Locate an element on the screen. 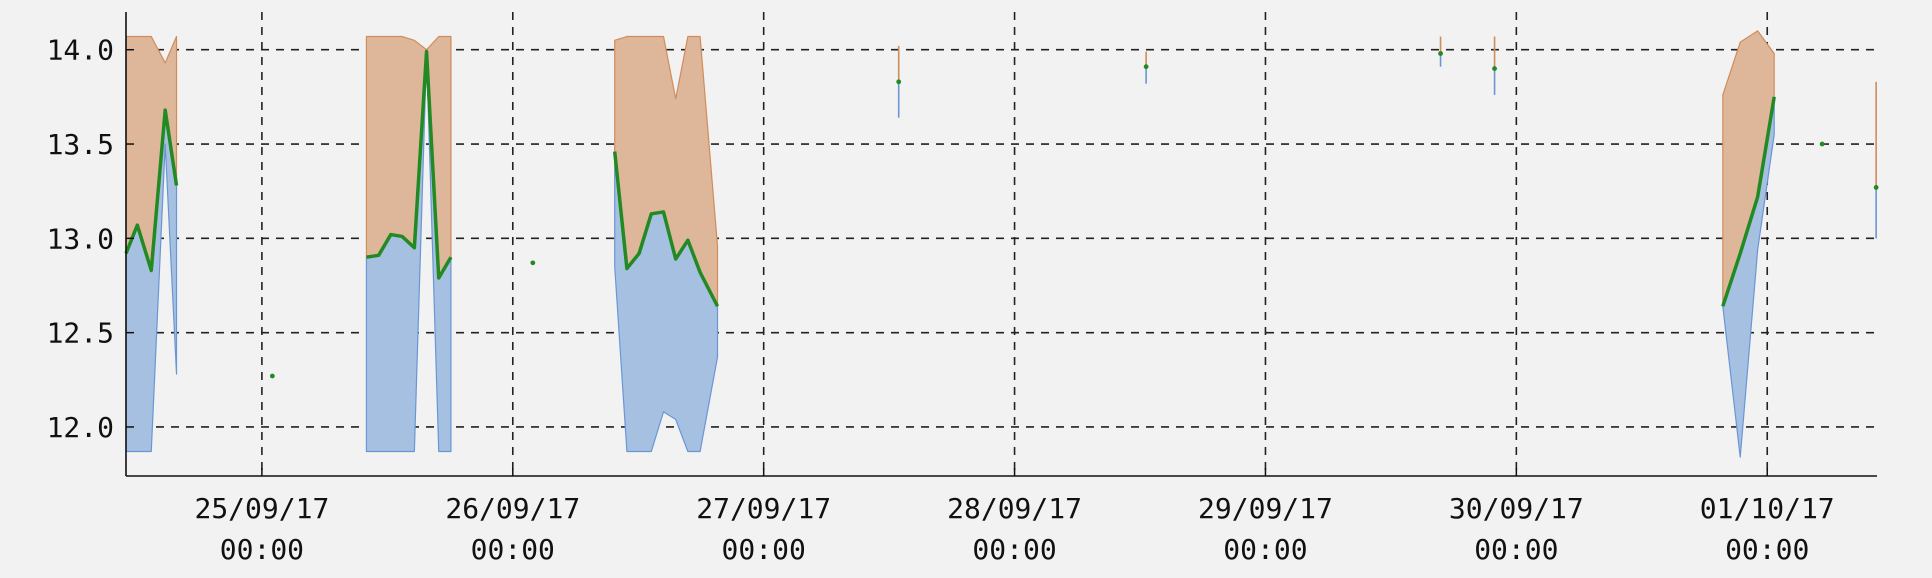  y-tick-label: 12.0 is located at coordinates (80, 427).